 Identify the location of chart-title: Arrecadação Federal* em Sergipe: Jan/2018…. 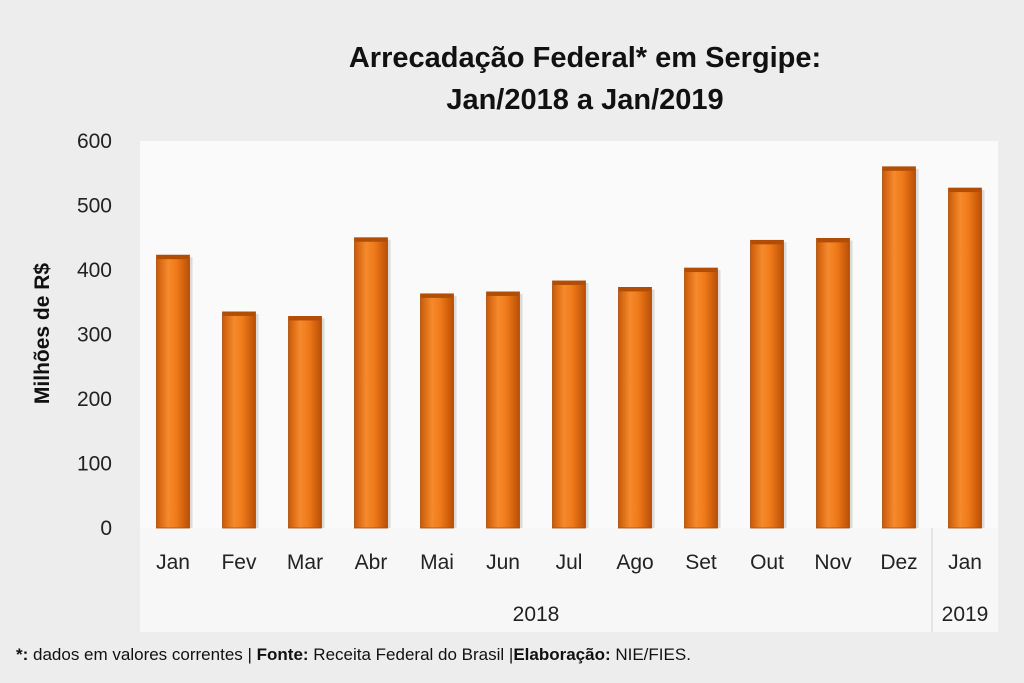
(585, 79).